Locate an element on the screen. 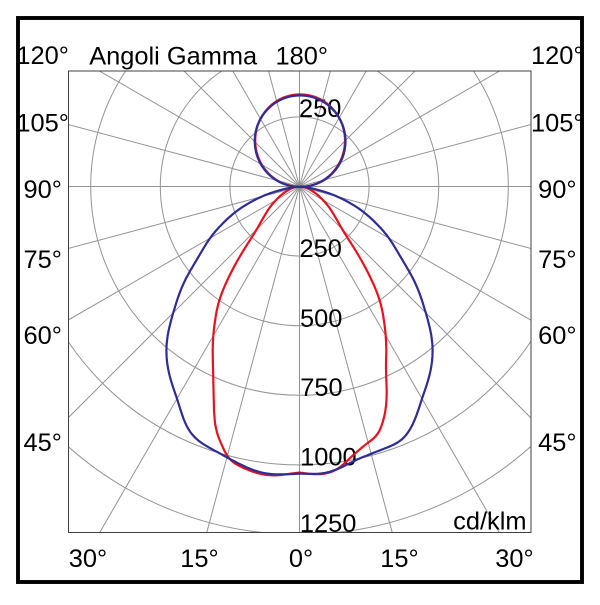  svg-text: cd/klm is located at coordinates (489, 521).